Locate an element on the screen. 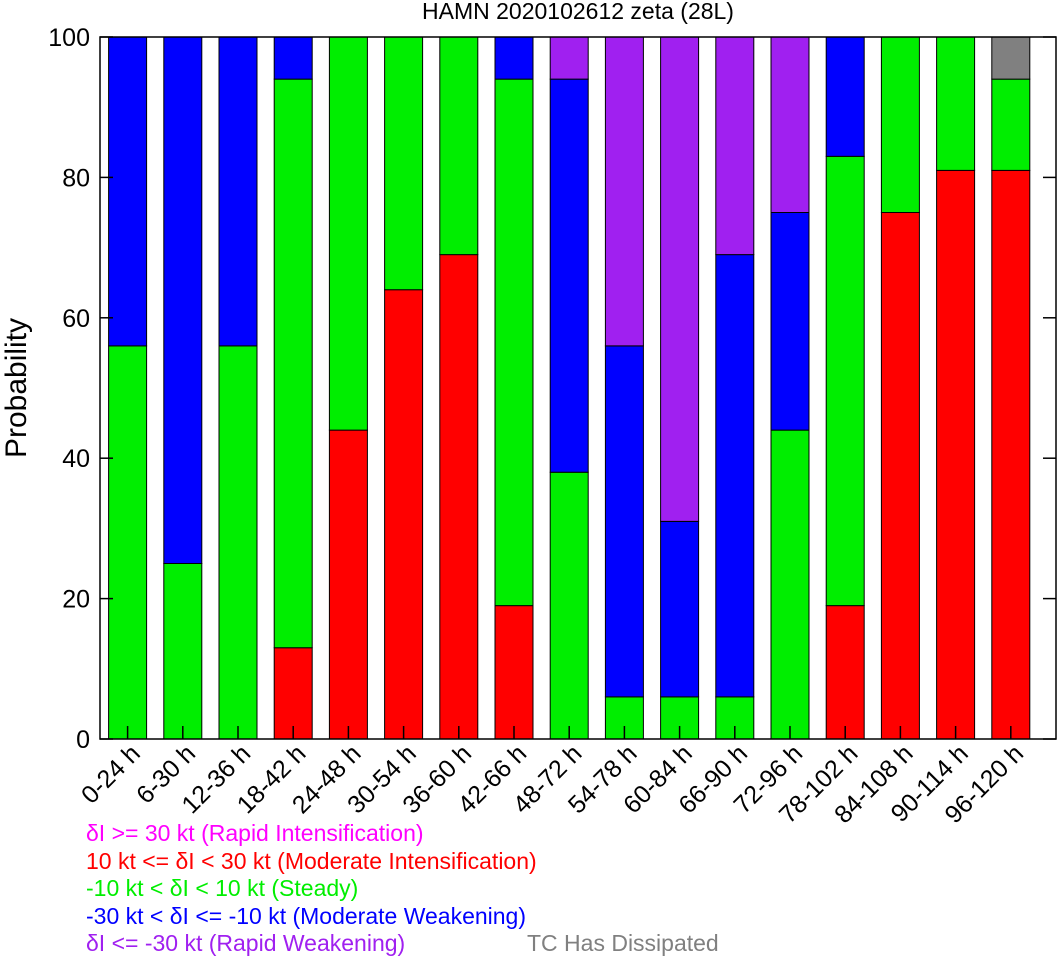 Image resolution: width=1057 pixels, height=960 pixels. y-tick-label: 60 is located at coordinates (76, 319).